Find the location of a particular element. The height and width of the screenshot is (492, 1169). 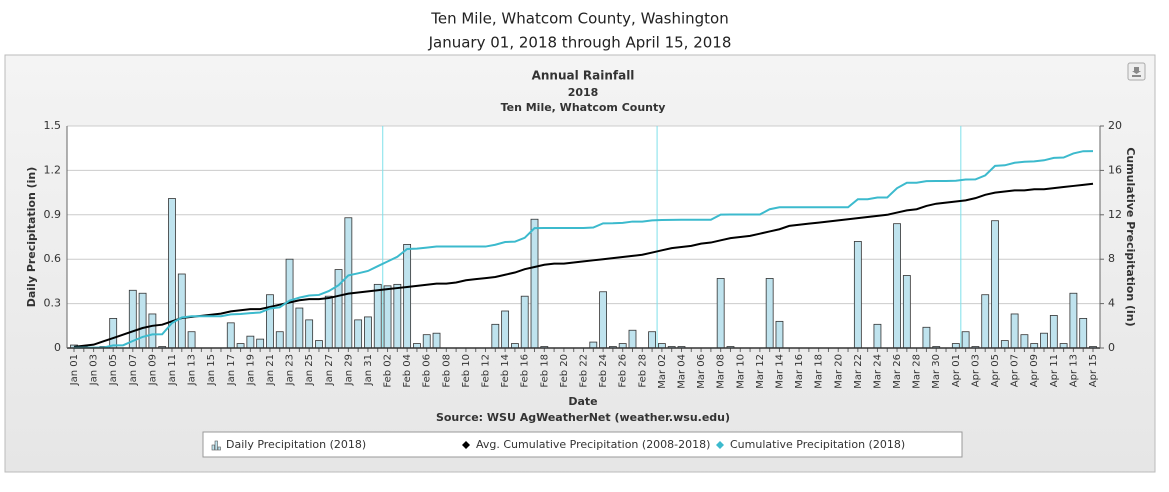

y-tick-label: 1.2 is located at coordinates (53, 169).